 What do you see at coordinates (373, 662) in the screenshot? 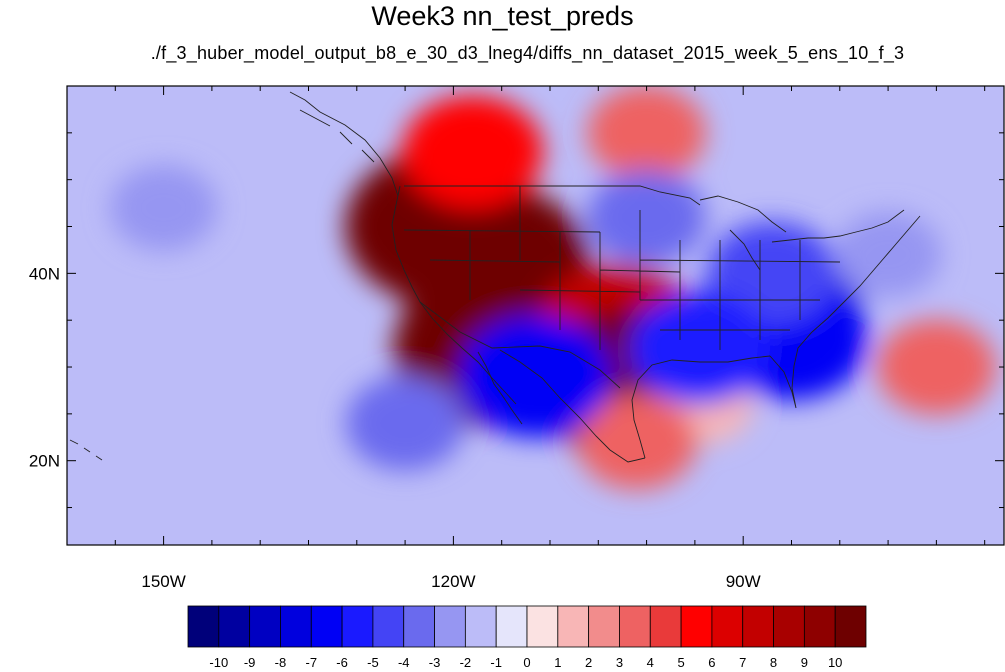
I see `colorbar-label: -5` at bounding box center [373, 662].